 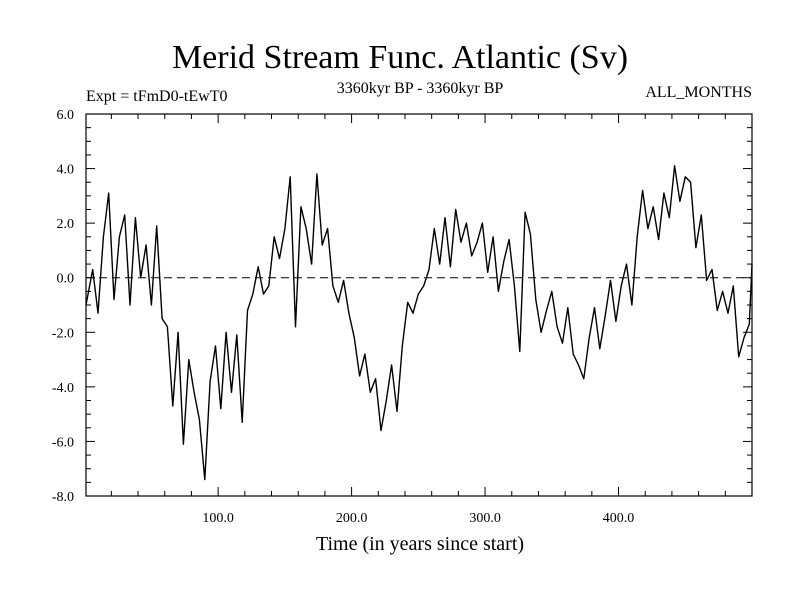 What do you see at coordinates (66, 115) in the screenshot?
I see `y-tick-label: 6.0` at bounding box center [66, 115].